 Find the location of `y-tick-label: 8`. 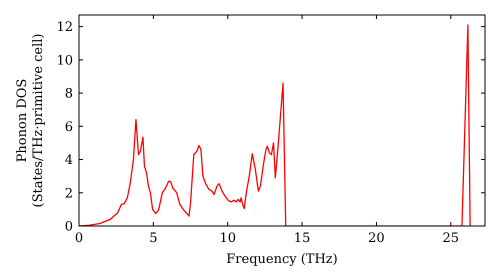

y-tick-label: 8 is located at coordinates (68, 94).